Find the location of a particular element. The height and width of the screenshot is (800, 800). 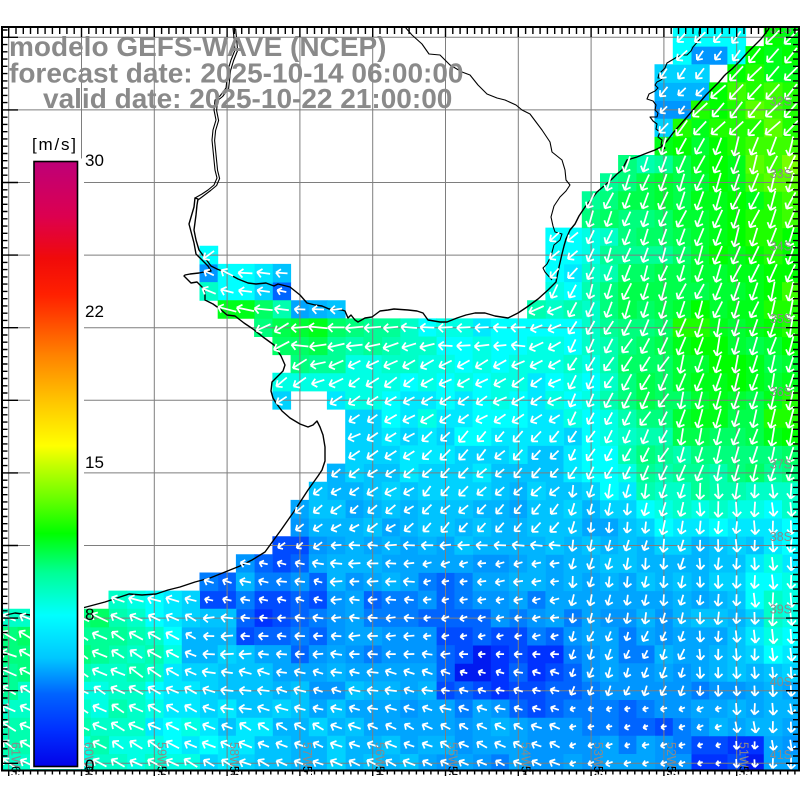

svg-text: 15 is located at coordinates (94, 462).